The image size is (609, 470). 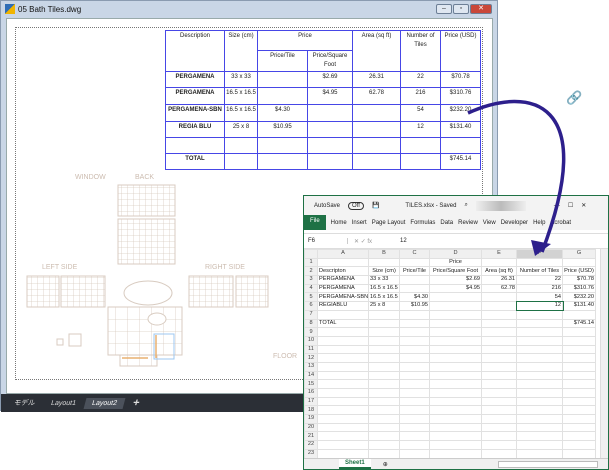 I want to click on row-header: 23, so click(x=311, y=453).